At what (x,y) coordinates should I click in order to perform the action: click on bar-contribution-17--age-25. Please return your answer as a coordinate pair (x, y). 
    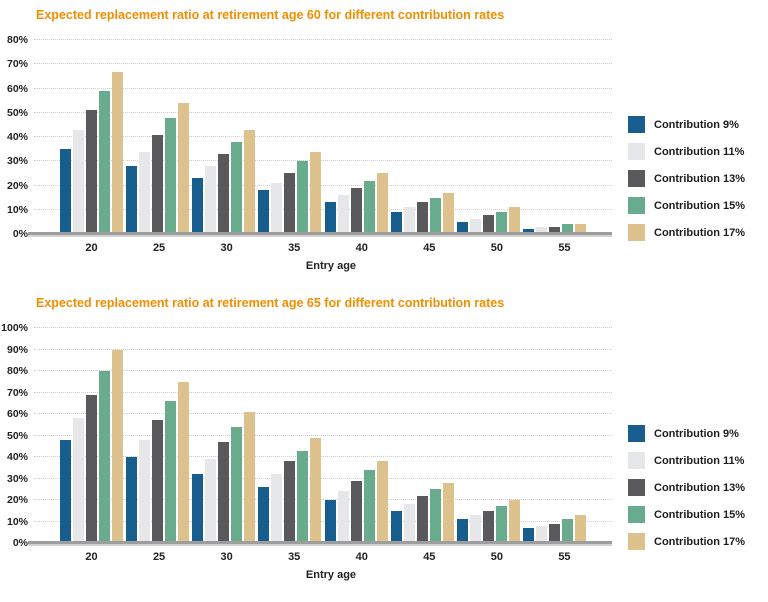
    Looking at the image, I should click on (184, 168).